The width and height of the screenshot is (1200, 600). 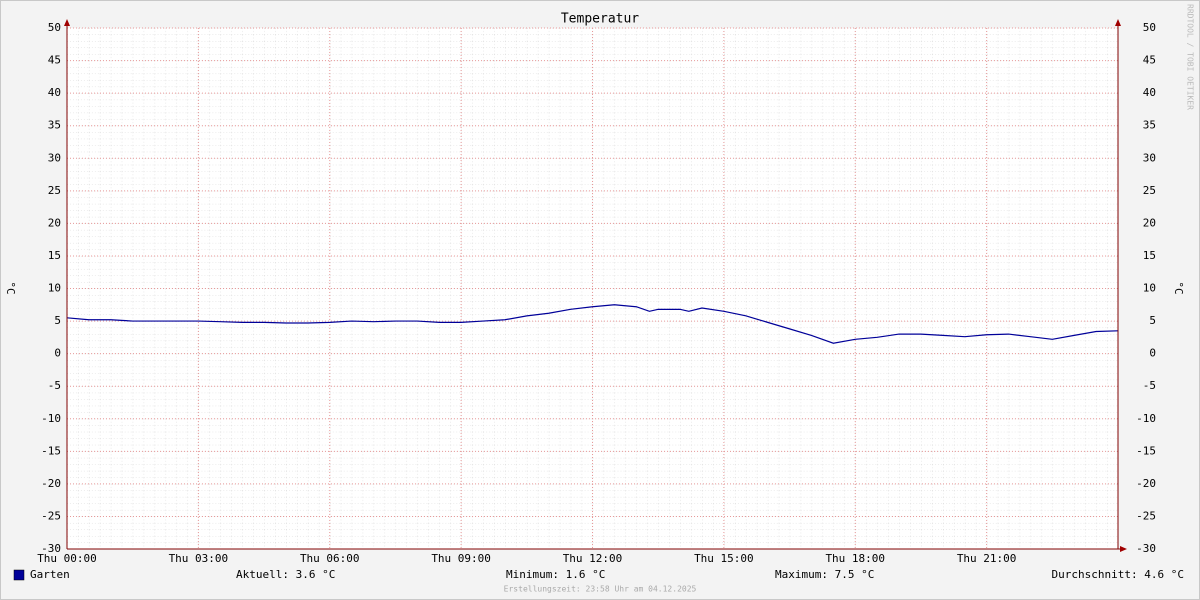 What do you see at coordinates (54, 27) in the screenshot?
I see `y-tick-label: 50` at bounding box center [54, 27].